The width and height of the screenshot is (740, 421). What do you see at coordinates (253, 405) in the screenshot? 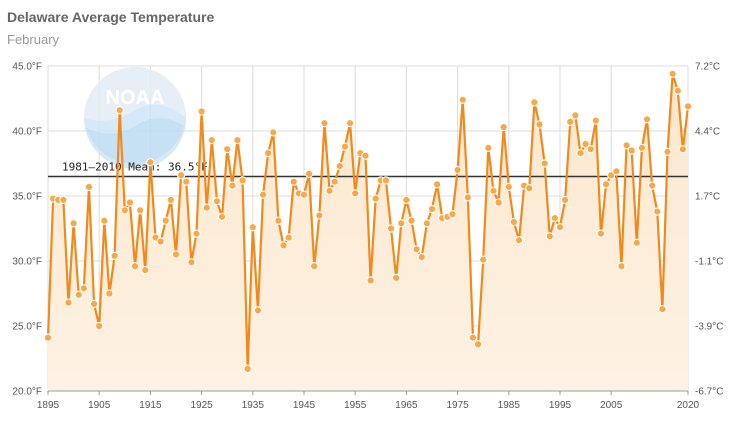
I see `x-tick-label: 1935` at bounding box center [253, 405].